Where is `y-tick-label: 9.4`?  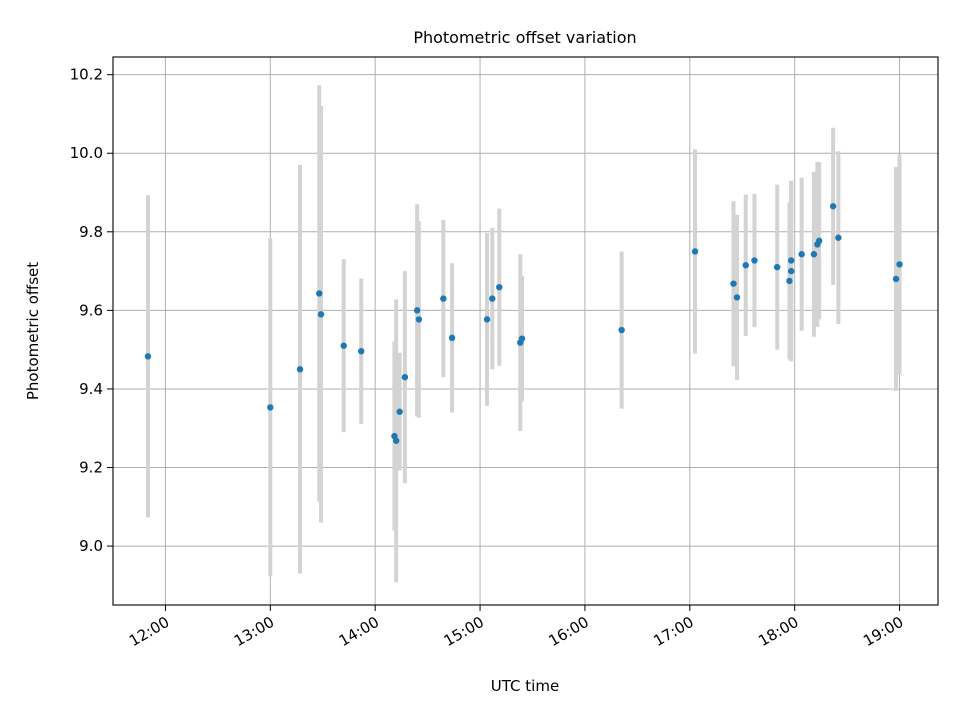 y-tick-label: 9.4 is located at coordinates (91, 389).